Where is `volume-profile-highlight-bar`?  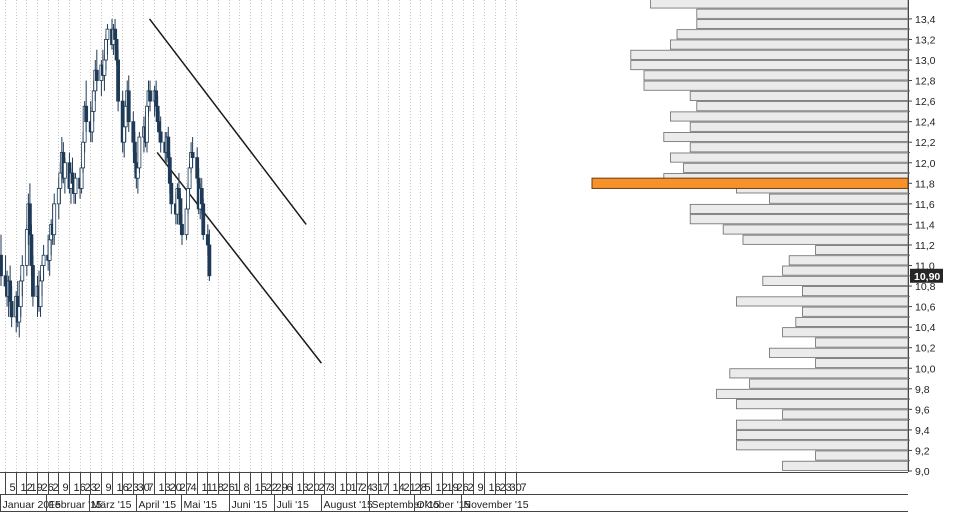
volume-profile-highlight-bar is located at coordinates (750, 183).